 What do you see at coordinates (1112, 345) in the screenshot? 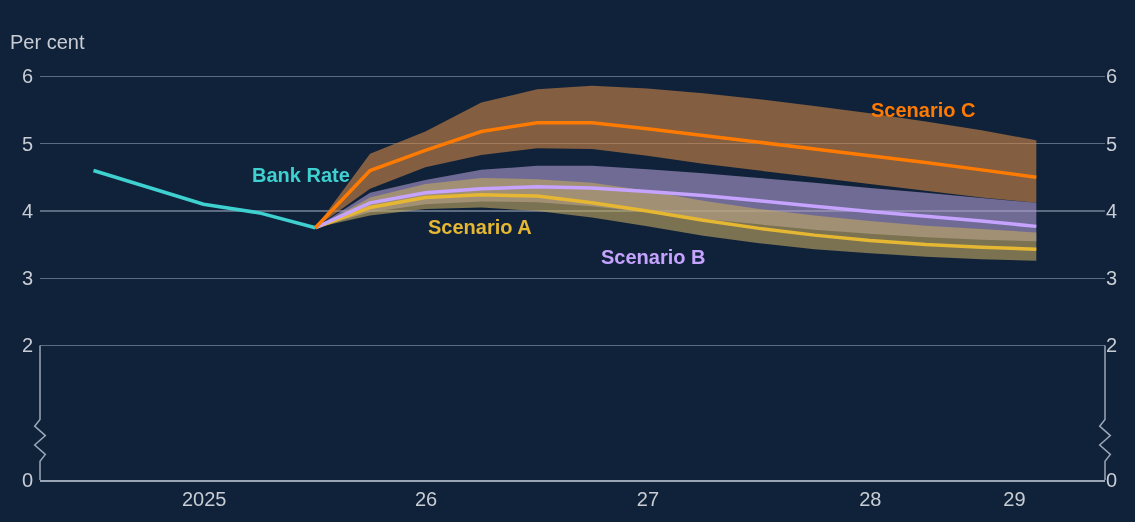
I see `y2-tick-label: 2` at bounding box center [1112, 345].